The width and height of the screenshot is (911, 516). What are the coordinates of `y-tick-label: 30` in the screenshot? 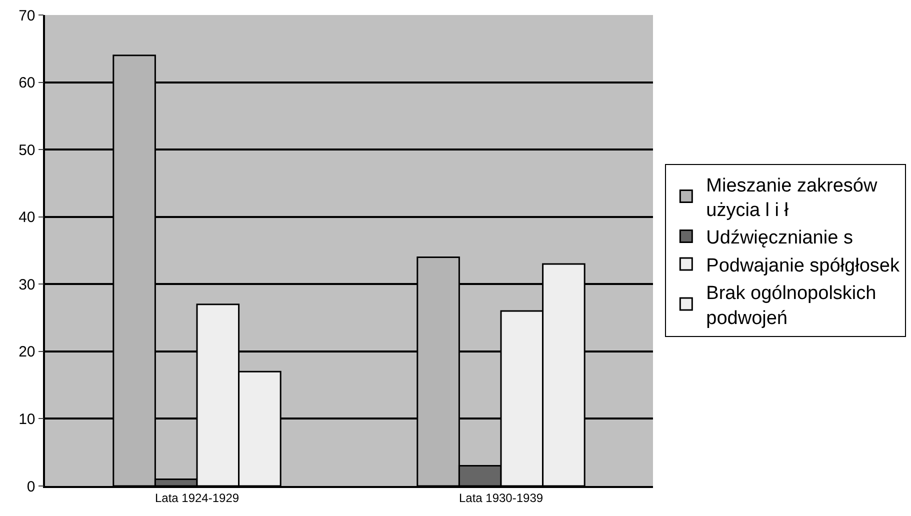 It's located at (27, 285).